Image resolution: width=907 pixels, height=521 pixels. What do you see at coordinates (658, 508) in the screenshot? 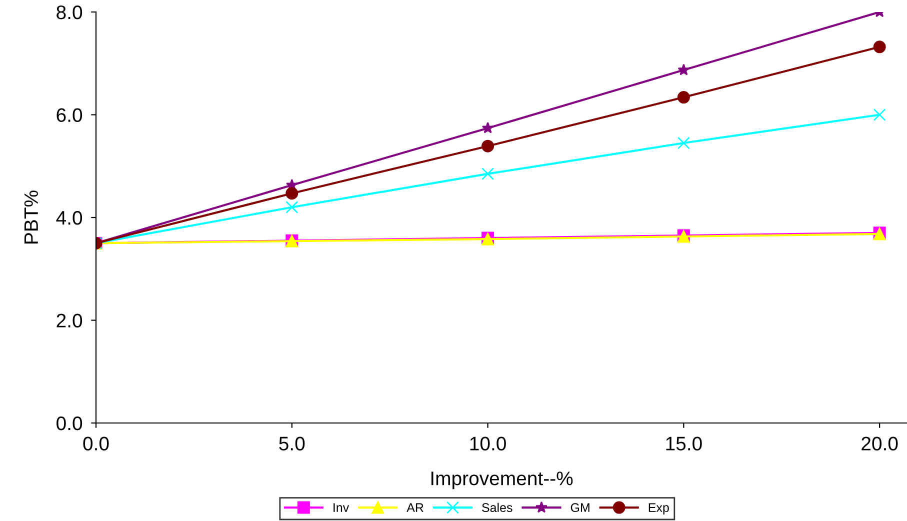
I see `legend-label: Exp` at bounding box center [658, 508].